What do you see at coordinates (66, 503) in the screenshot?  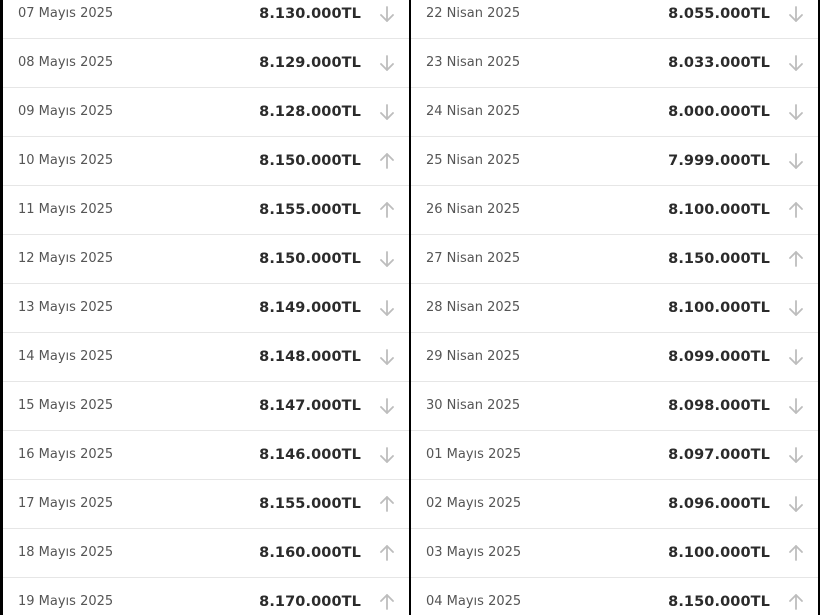 I see `row-date: 17 Mayıs 2025` at bounding box center [66, 503].